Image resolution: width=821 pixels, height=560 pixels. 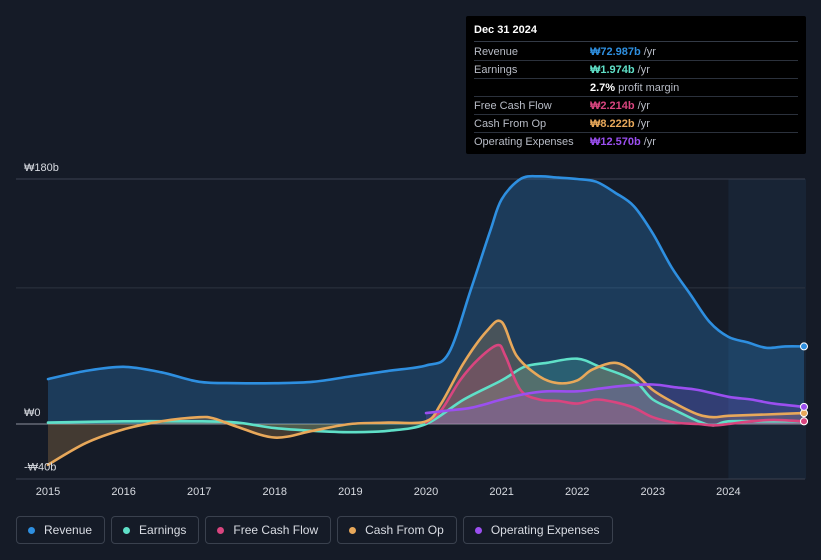 What do you see at coordinates (524, 142) in the screenshot?
I see `tooltip-label: Operating Expenses` at bounding box center [524, 142].